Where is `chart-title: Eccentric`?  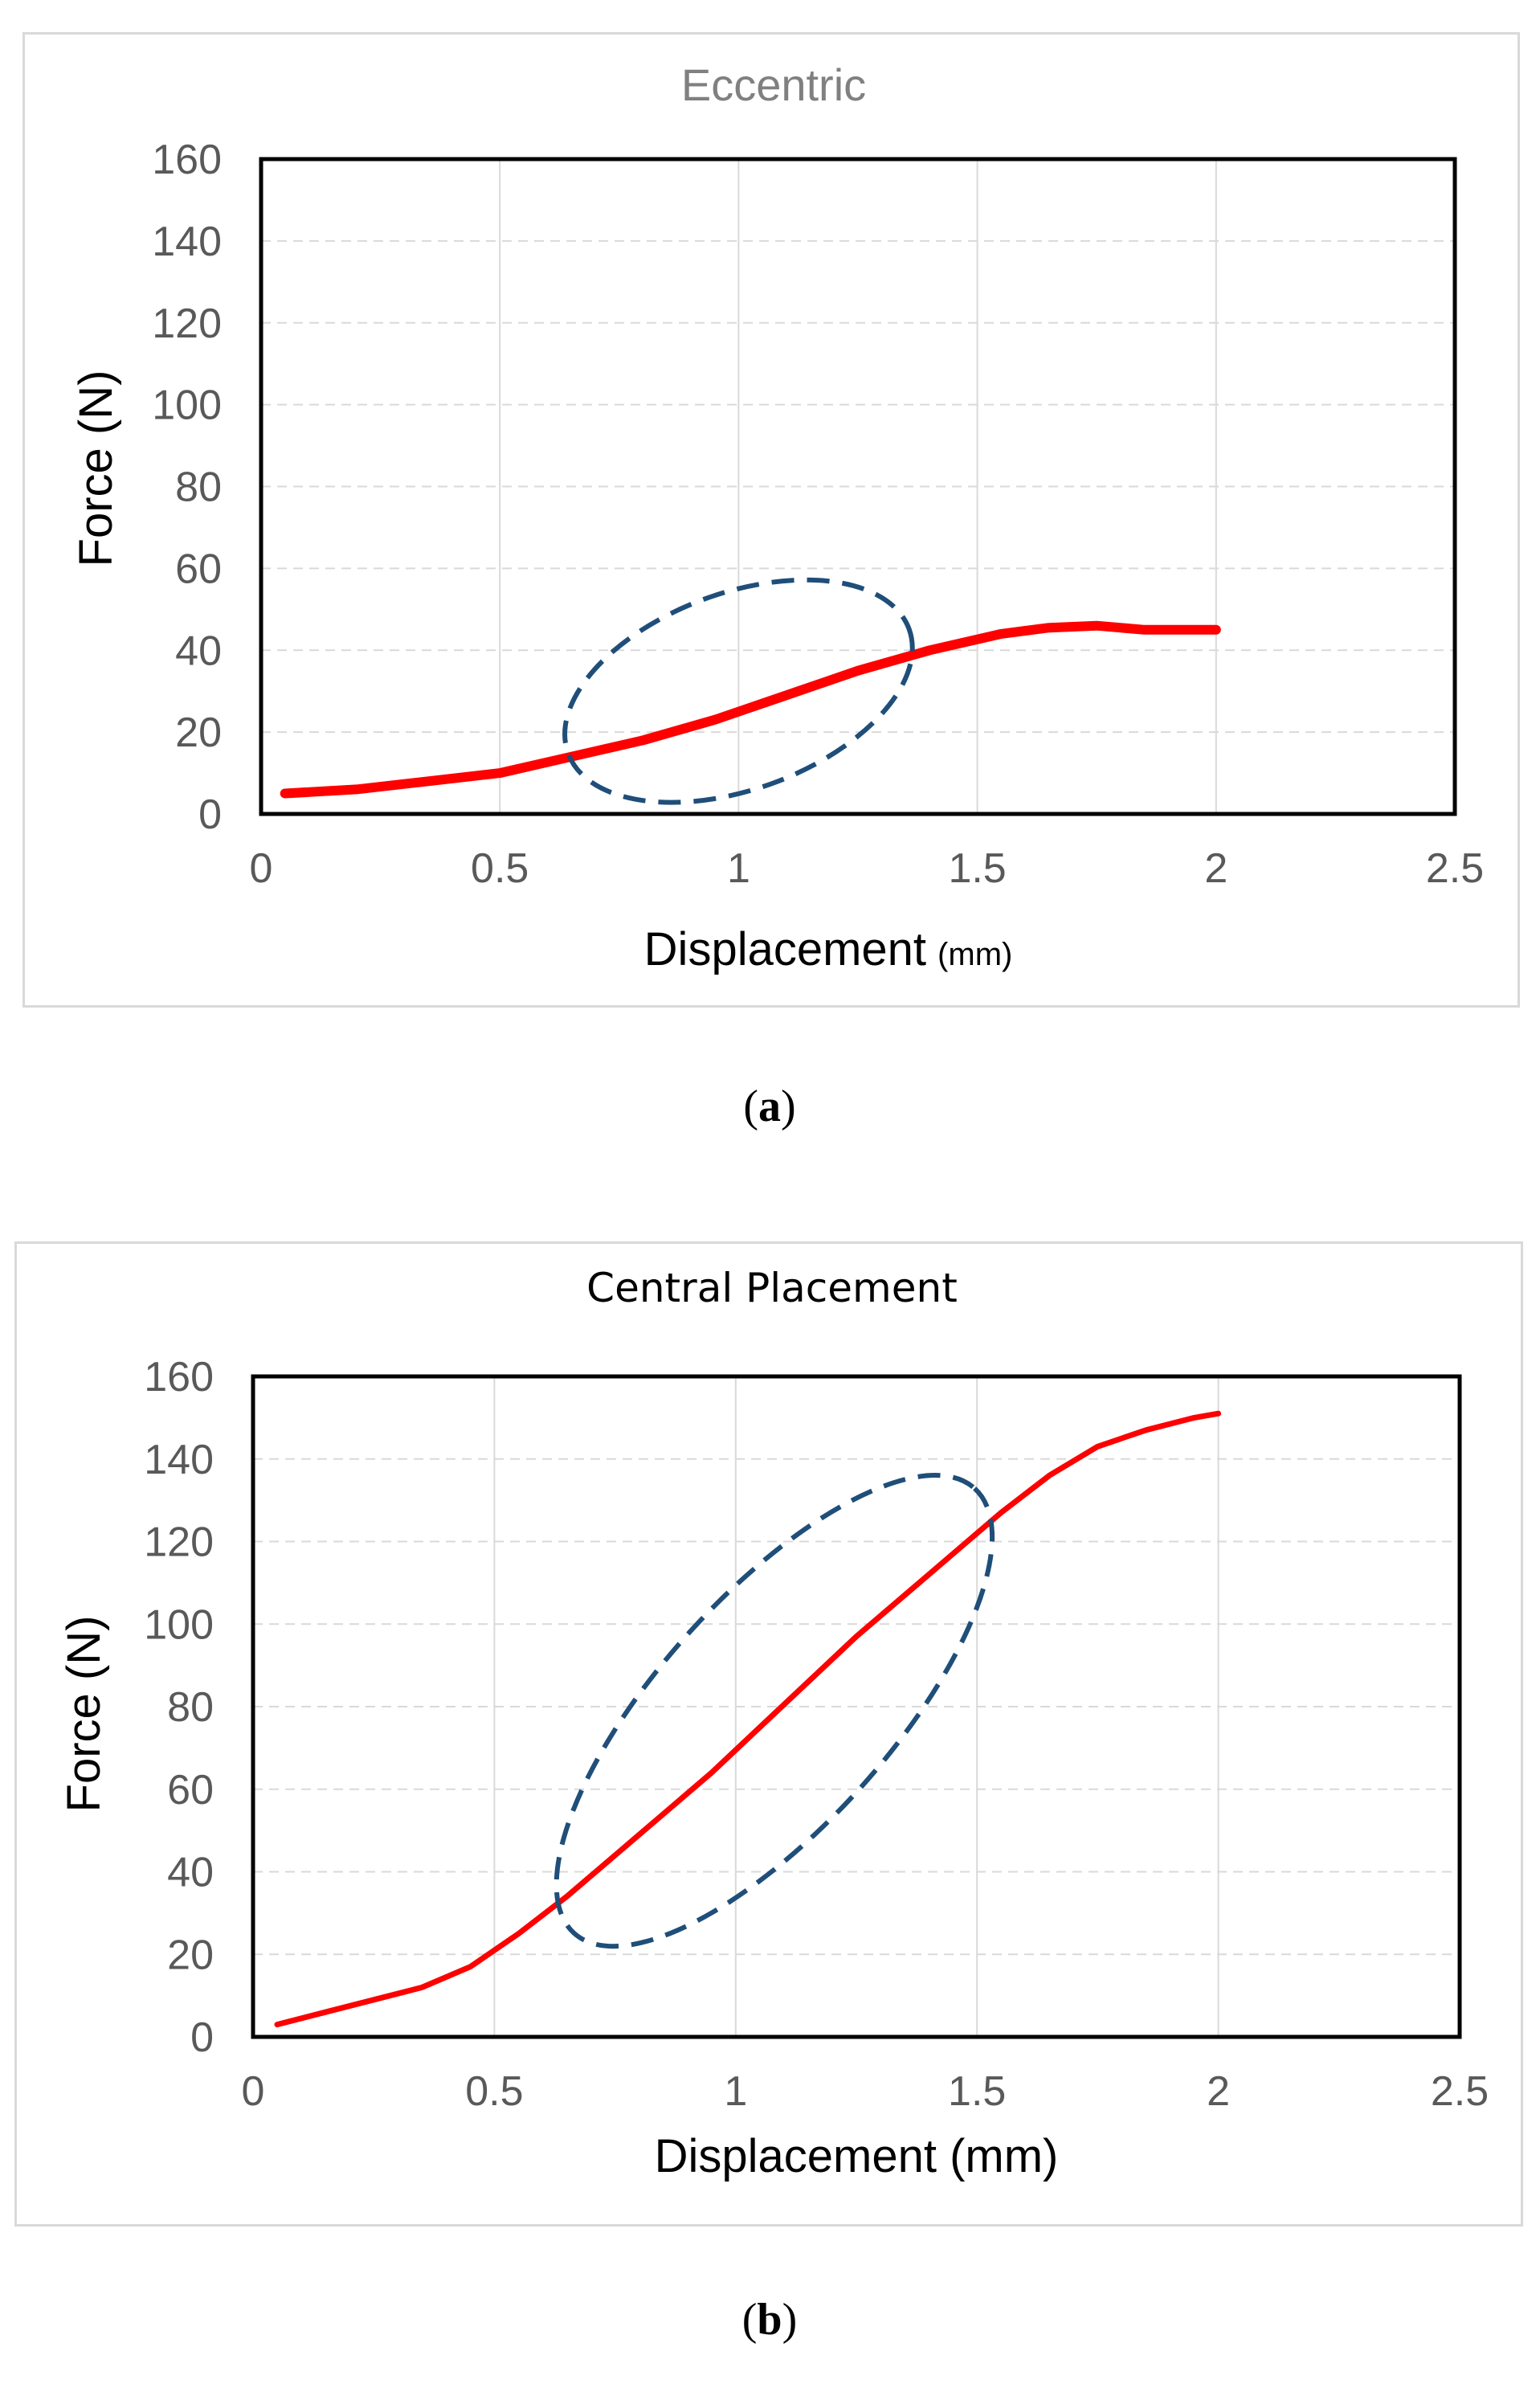 chart-title: Eccentric is located at coordinates (773, 84).